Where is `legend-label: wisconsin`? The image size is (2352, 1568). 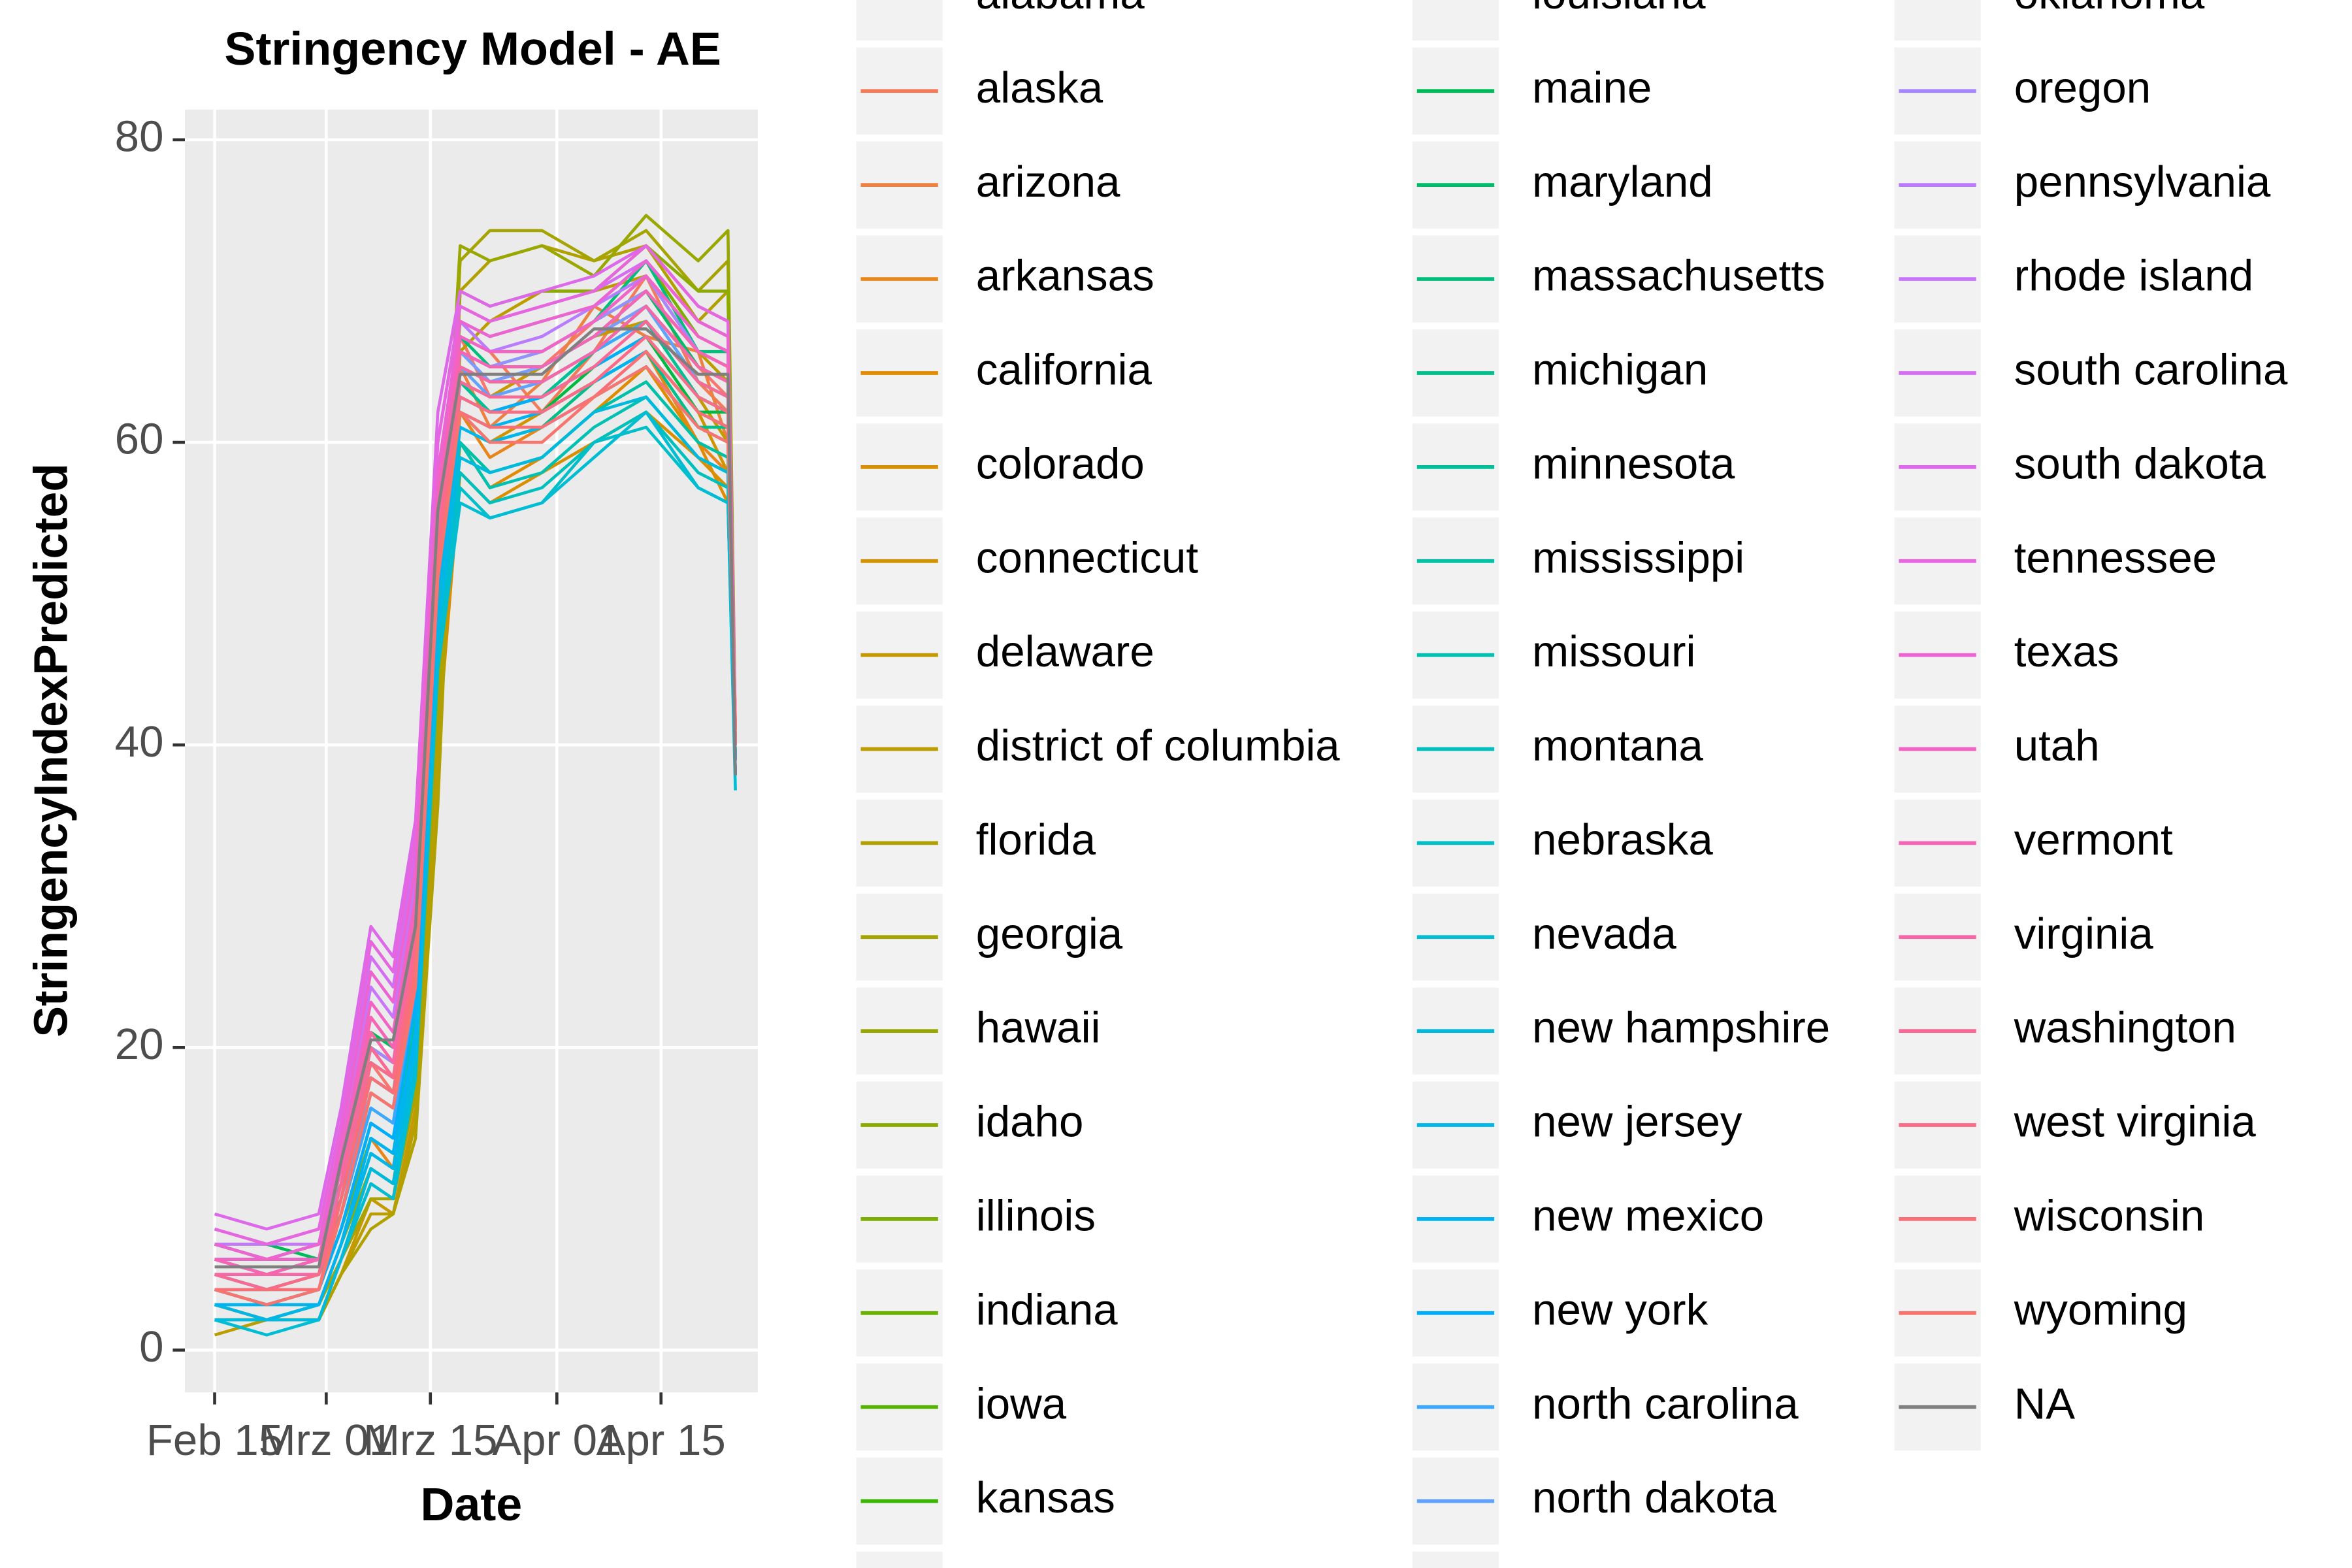 legend-label: wisconsin is located at coordinates (2109, 1216).